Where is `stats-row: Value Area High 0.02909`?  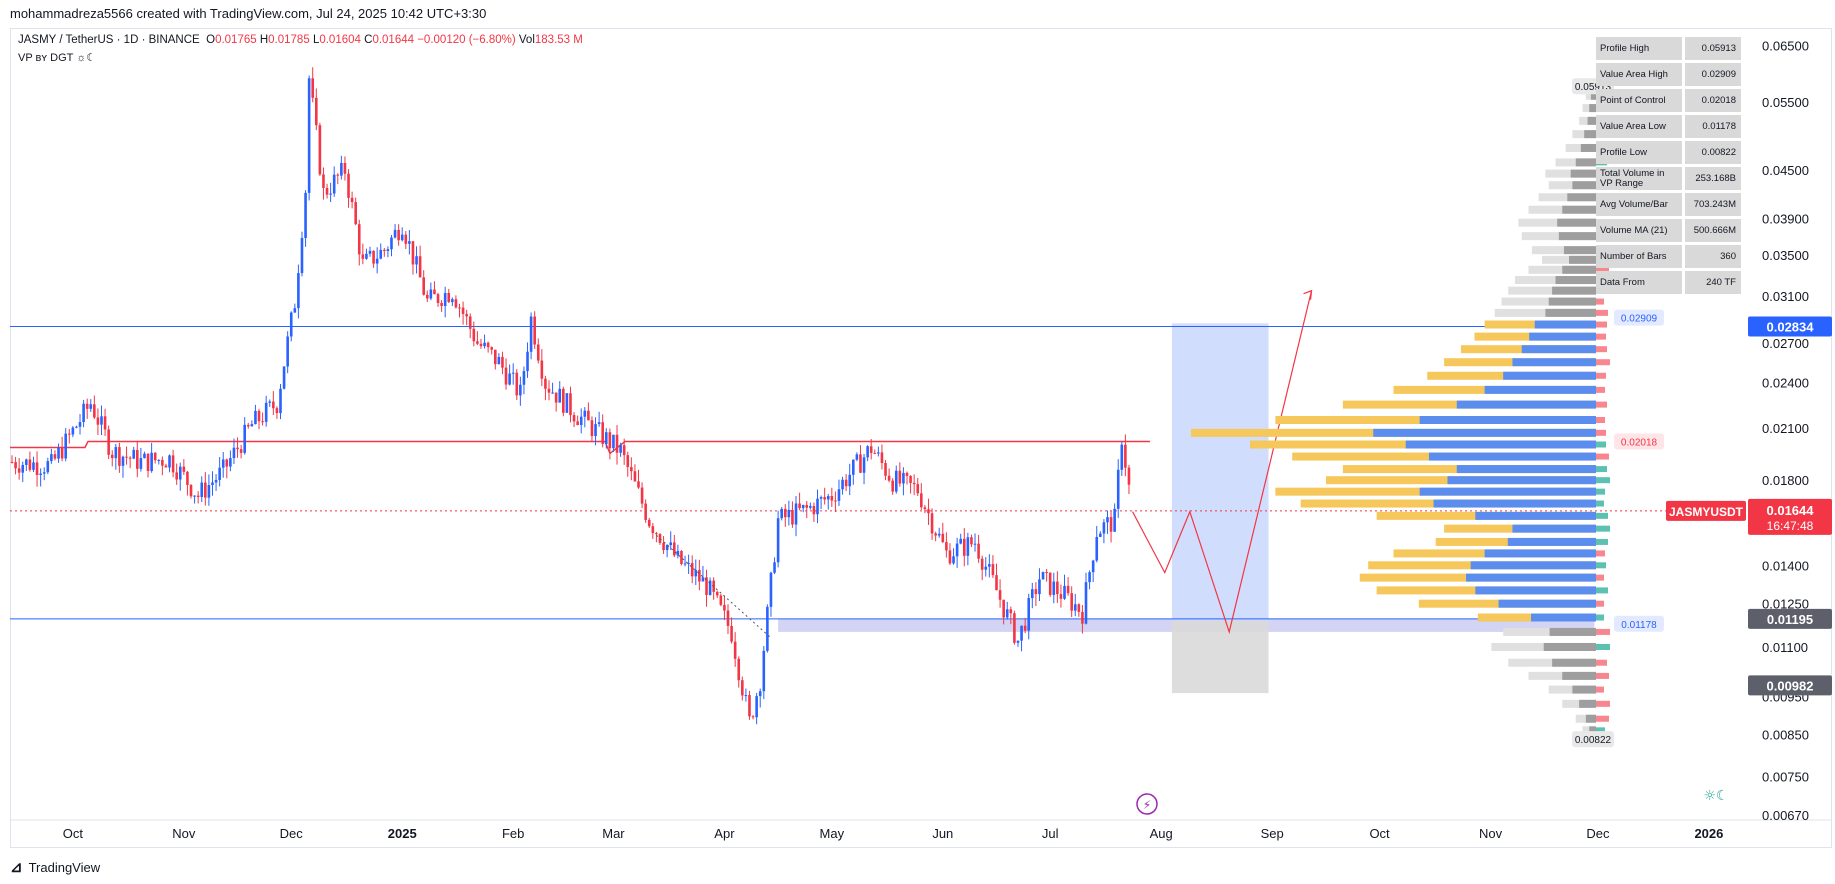
stats-row: Value Area High 0.02909 is located at coordinates (1668, 74).